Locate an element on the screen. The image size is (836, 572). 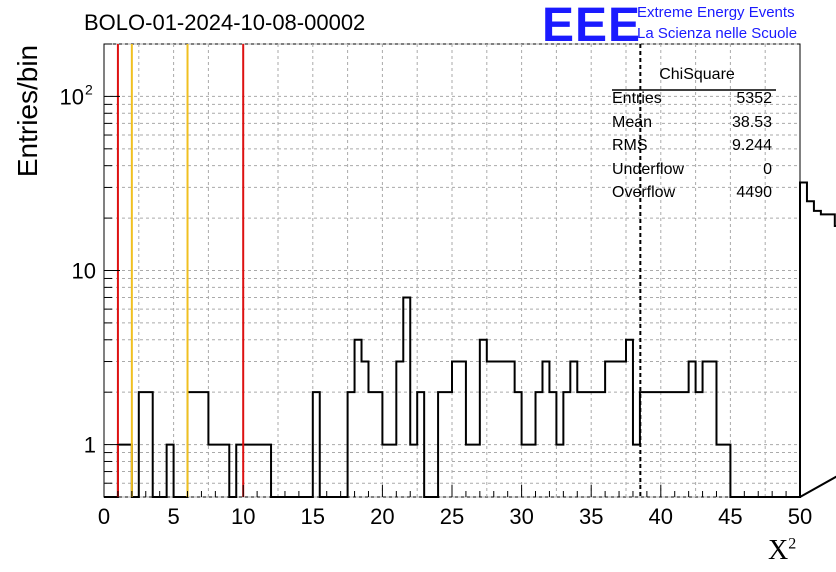
y-axis-label: Entries/bin is located at coordinates (27, 111).